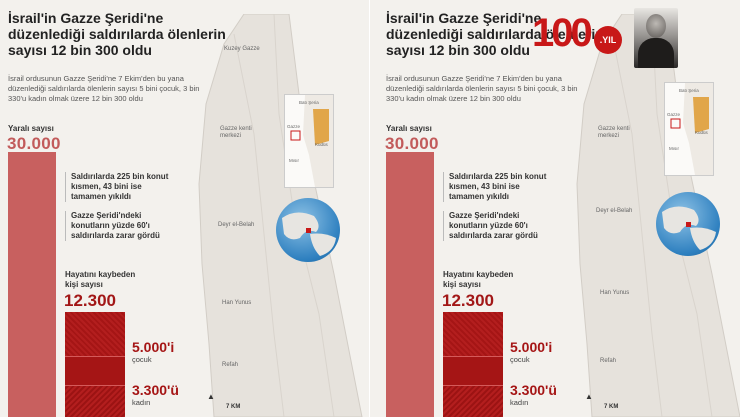  I want to click on centennial-logo: 100 .YIL, so click(607, 39).